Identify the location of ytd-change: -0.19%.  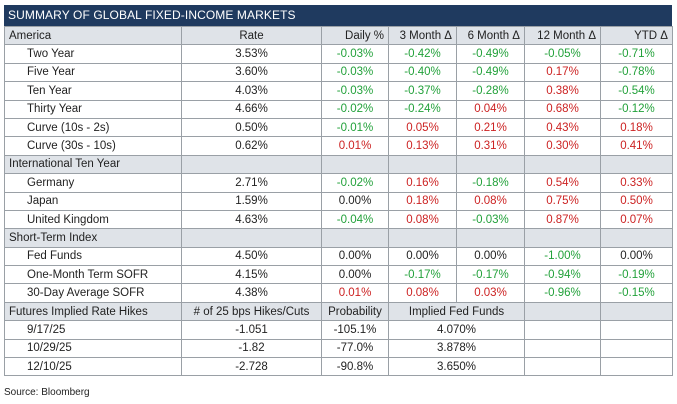
(636, 275).